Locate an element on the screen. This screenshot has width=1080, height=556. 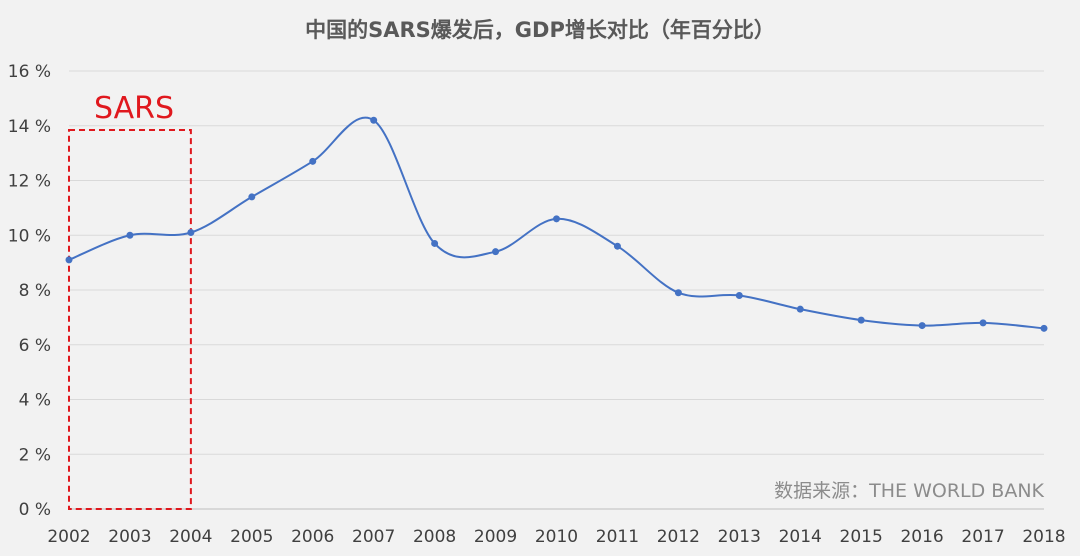
sars-label: SARS is located at coordinates (134, 108).